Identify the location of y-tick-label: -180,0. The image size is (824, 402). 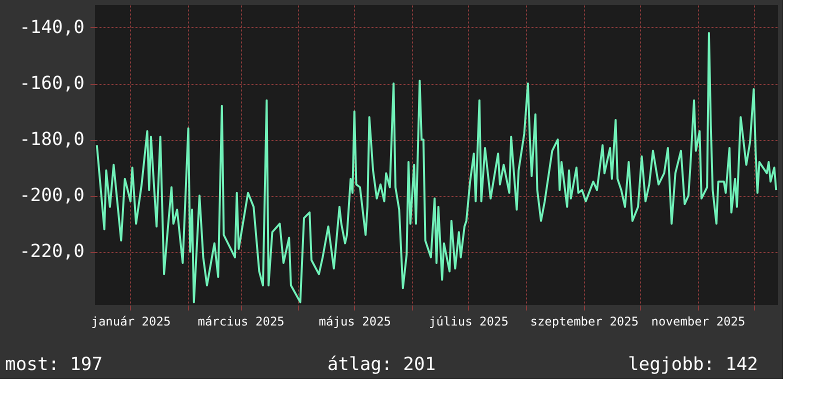
(51, 139).